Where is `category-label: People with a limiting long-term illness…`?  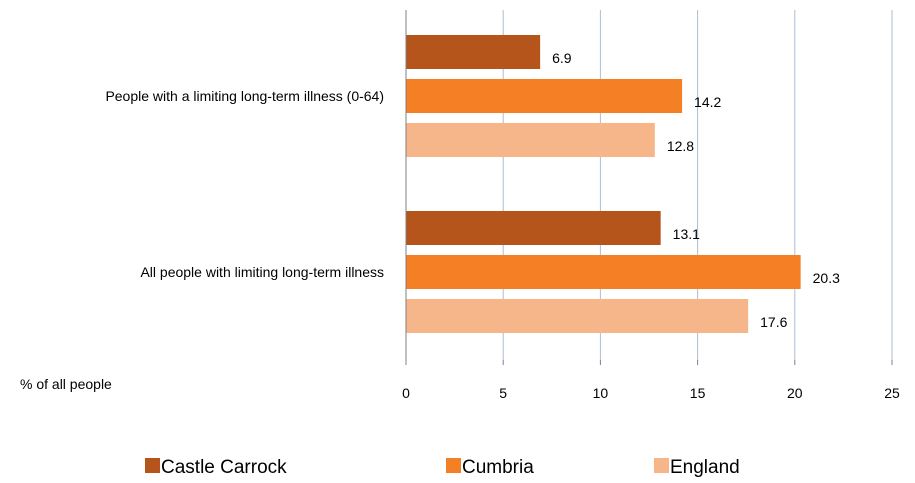
category-label: People with a limiting long-term illness… is located at coordinates (244, 96).